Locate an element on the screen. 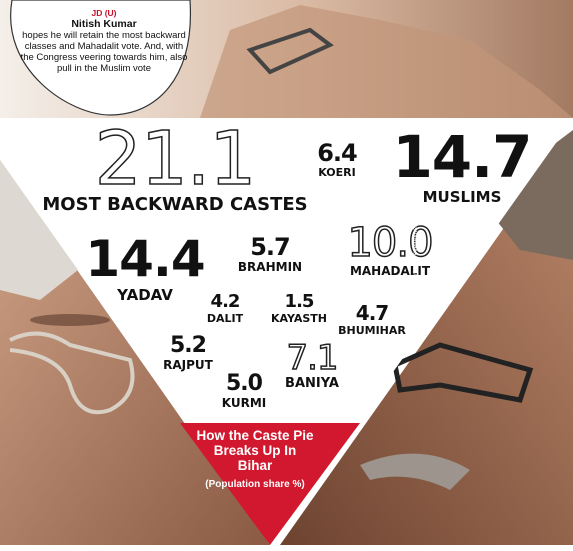 The height and width of the screenshot is (551, 573). title-tip is located at coordinates (270, 484).